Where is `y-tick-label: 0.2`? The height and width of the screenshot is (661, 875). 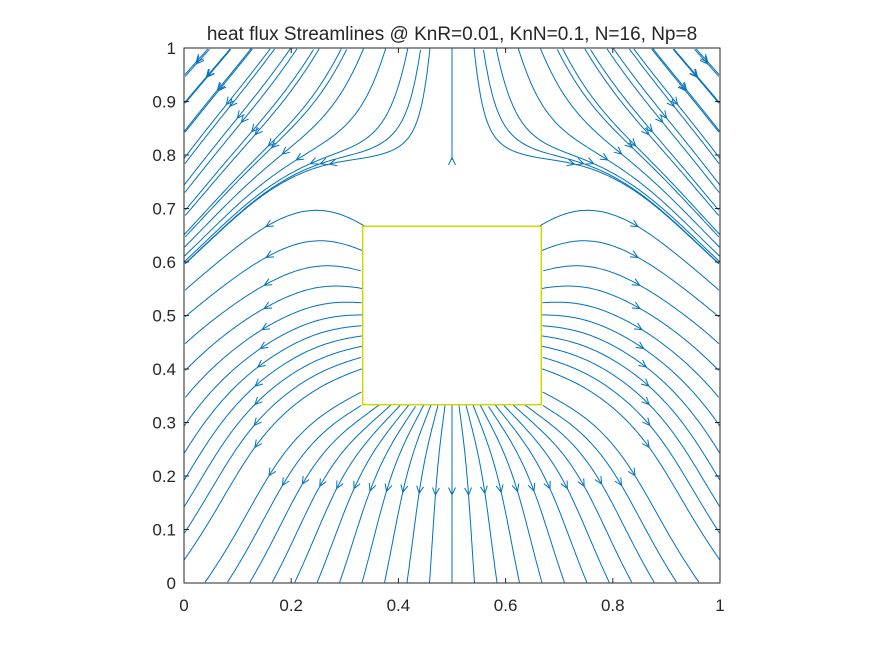
y-tick-label: 0.2 is located at coordinates (164, 476).